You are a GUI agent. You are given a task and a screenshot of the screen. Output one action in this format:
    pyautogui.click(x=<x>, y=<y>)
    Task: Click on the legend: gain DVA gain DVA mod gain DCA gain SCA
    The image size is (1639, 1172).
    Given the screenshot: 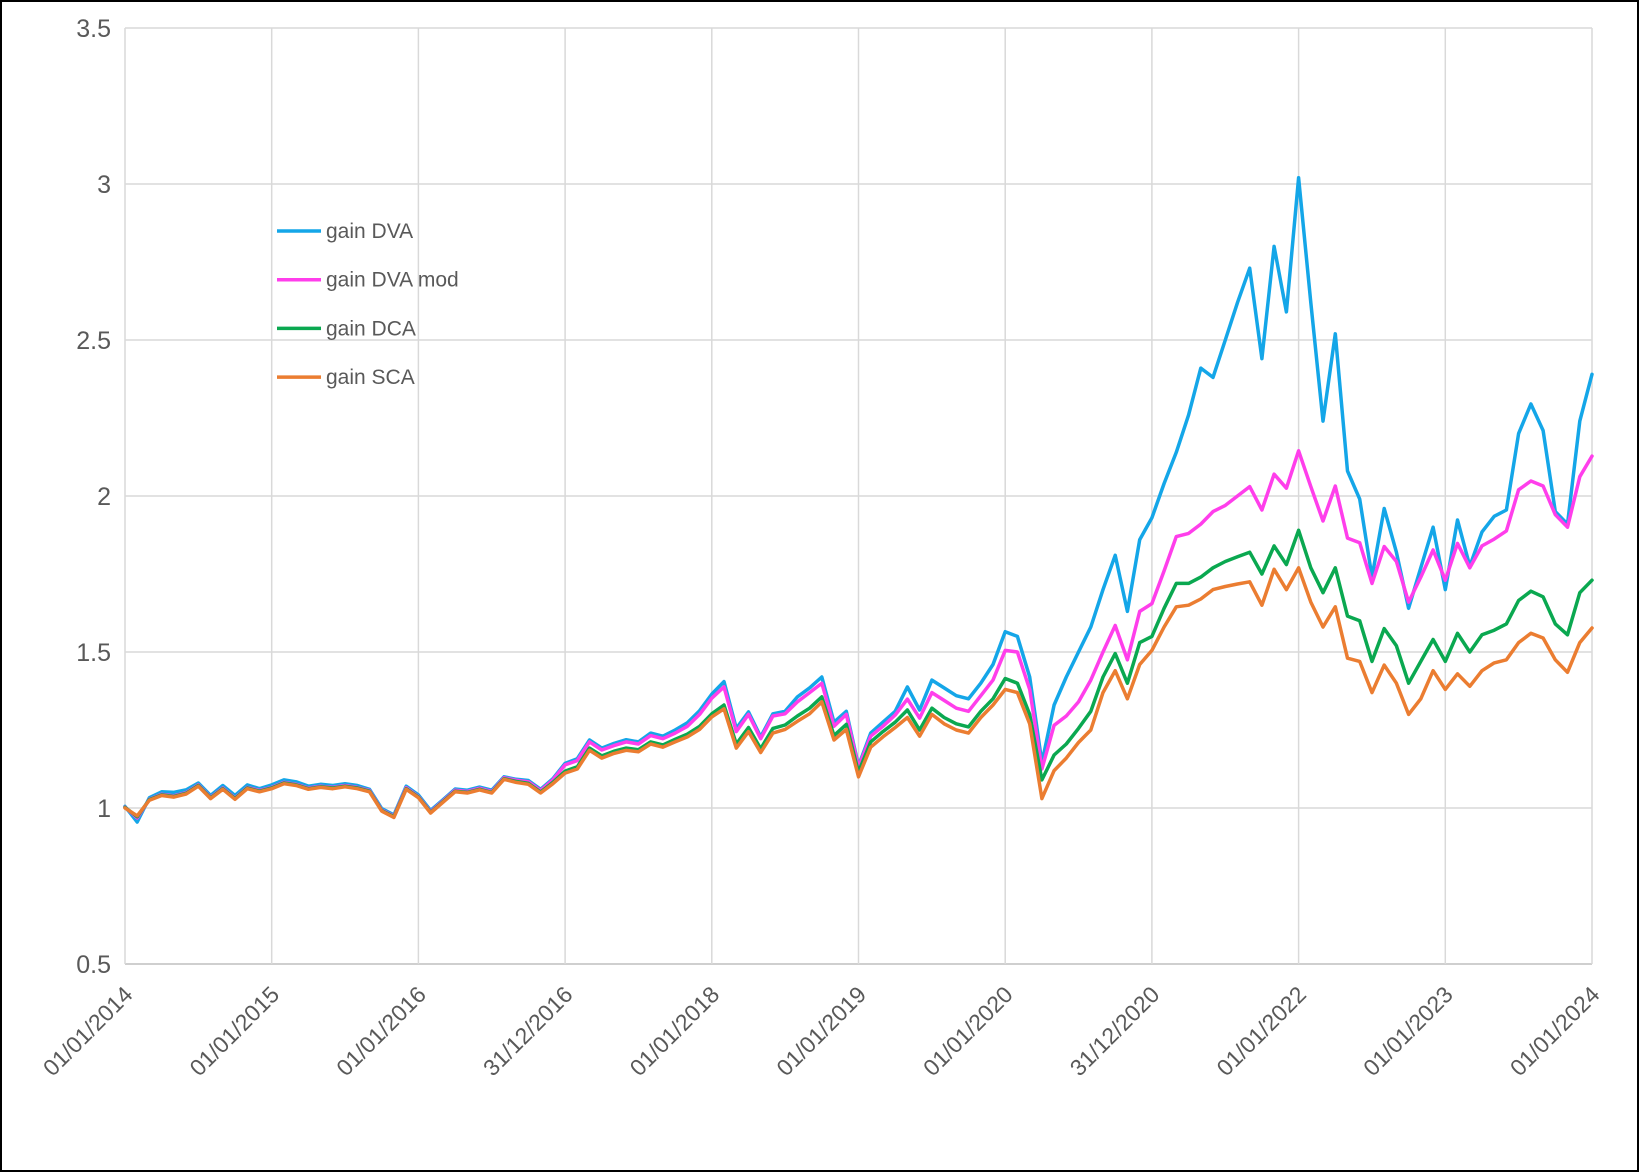 What is the action you would take?
    pyautogui.click(x=368, y=304)
    